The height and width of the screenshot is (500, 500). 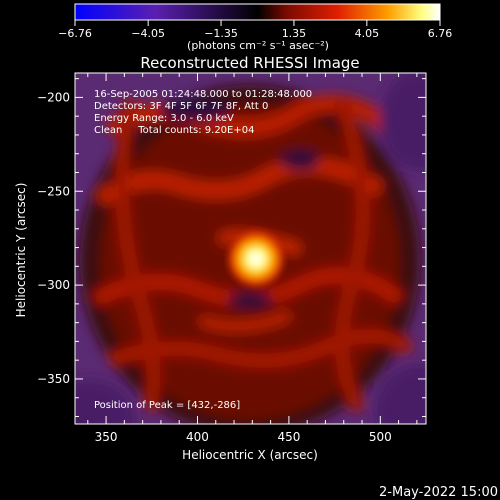 What do you see at coordinates (164, 118) in the screenshot?
I see `info-line: Energy Range: 3.0 - 6.0 keV` at bounding box center [164, 118].